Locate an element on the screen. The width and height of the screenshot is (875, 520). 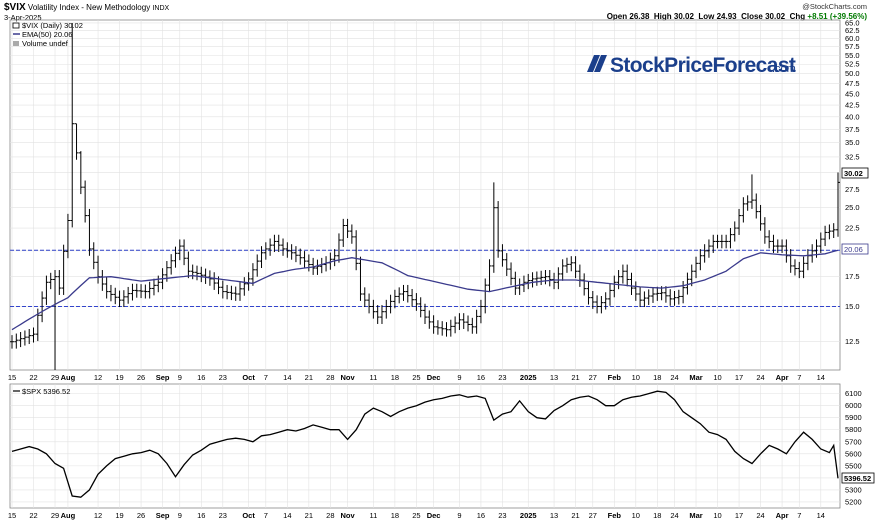
spx-x-tick-label: 9 is located at coordinates (459, 515).